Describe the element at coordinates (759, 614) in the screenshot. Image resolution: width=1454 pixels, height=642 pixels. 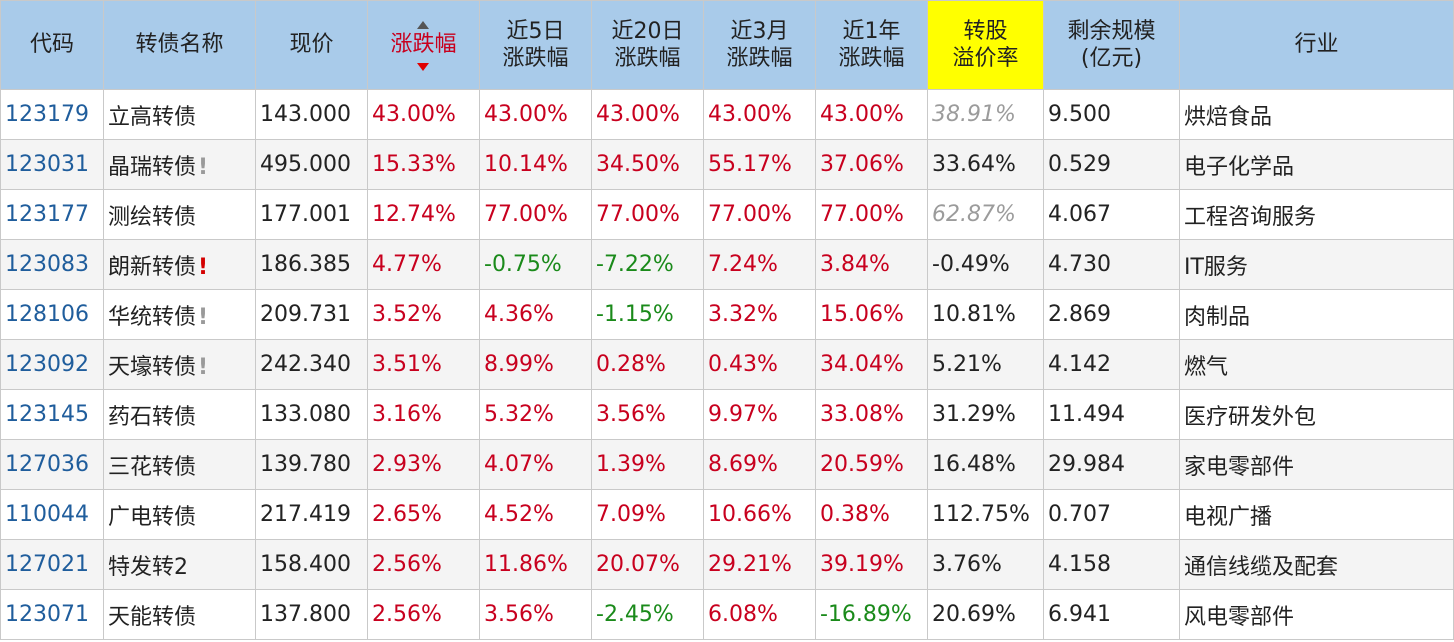
I see `cell-change-3m: 6.08%` at that location.